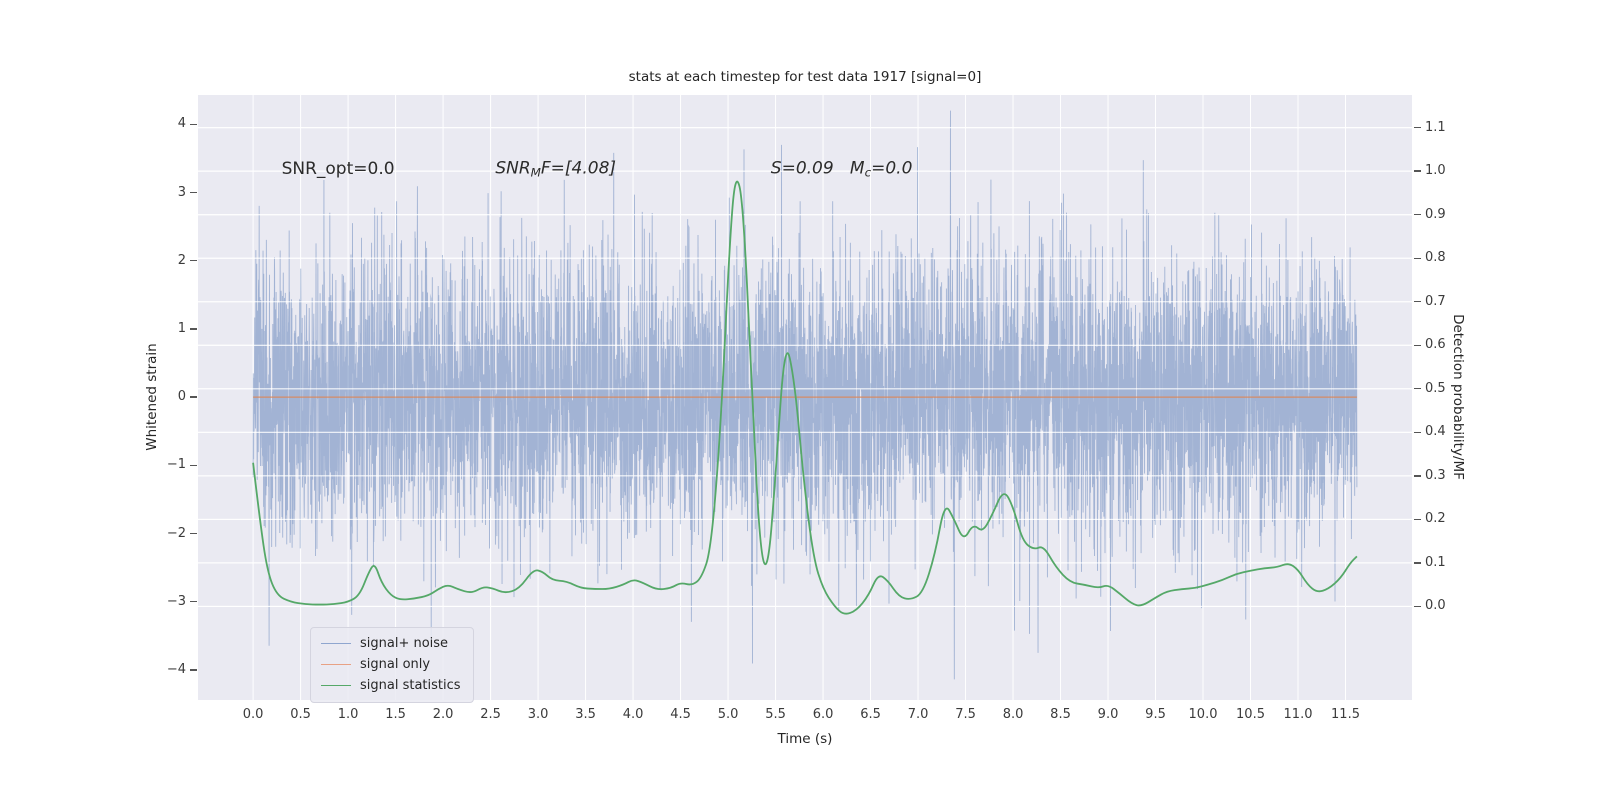  I want to click on y-left-tick-label: 0, so click(181, 397).